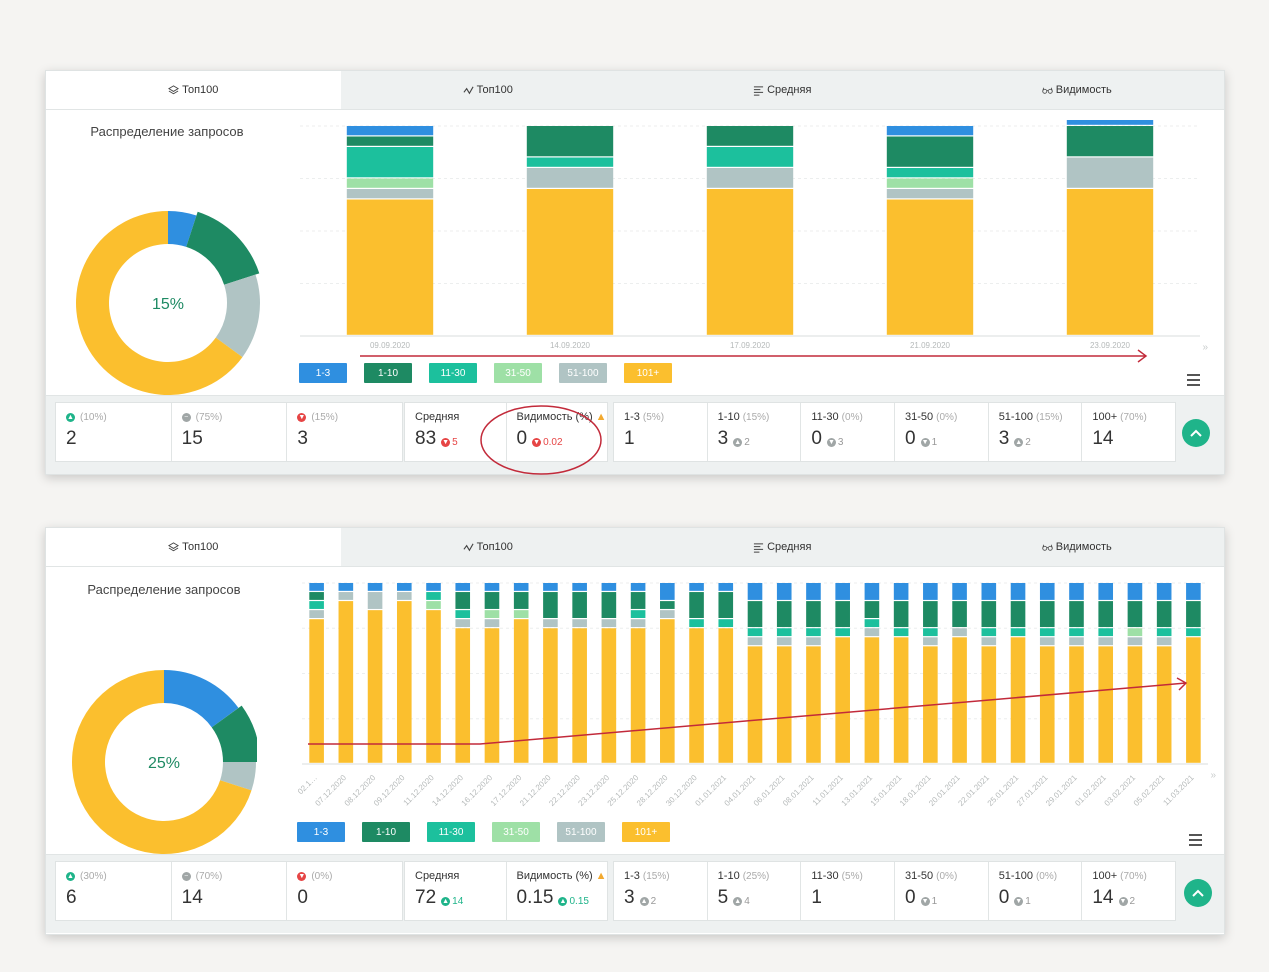 Image resolution: width=1269 pixels, height=972 pixels. I want to click on tab-average: Средняя, so click(782, 90).